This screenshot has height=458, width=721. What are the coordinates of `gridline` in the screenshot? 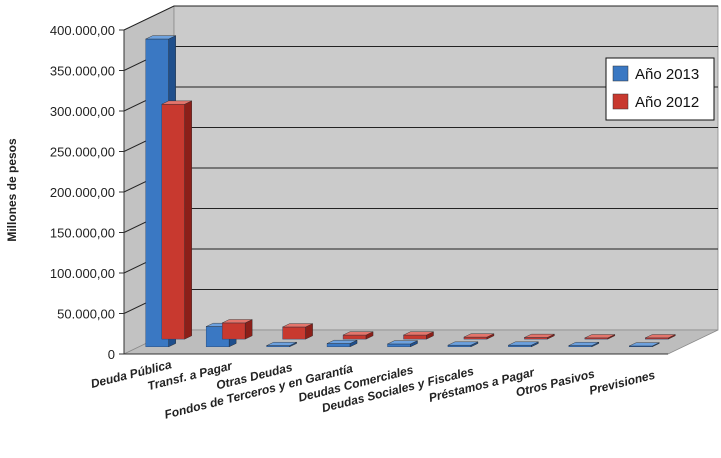 It's located at (420, 18).